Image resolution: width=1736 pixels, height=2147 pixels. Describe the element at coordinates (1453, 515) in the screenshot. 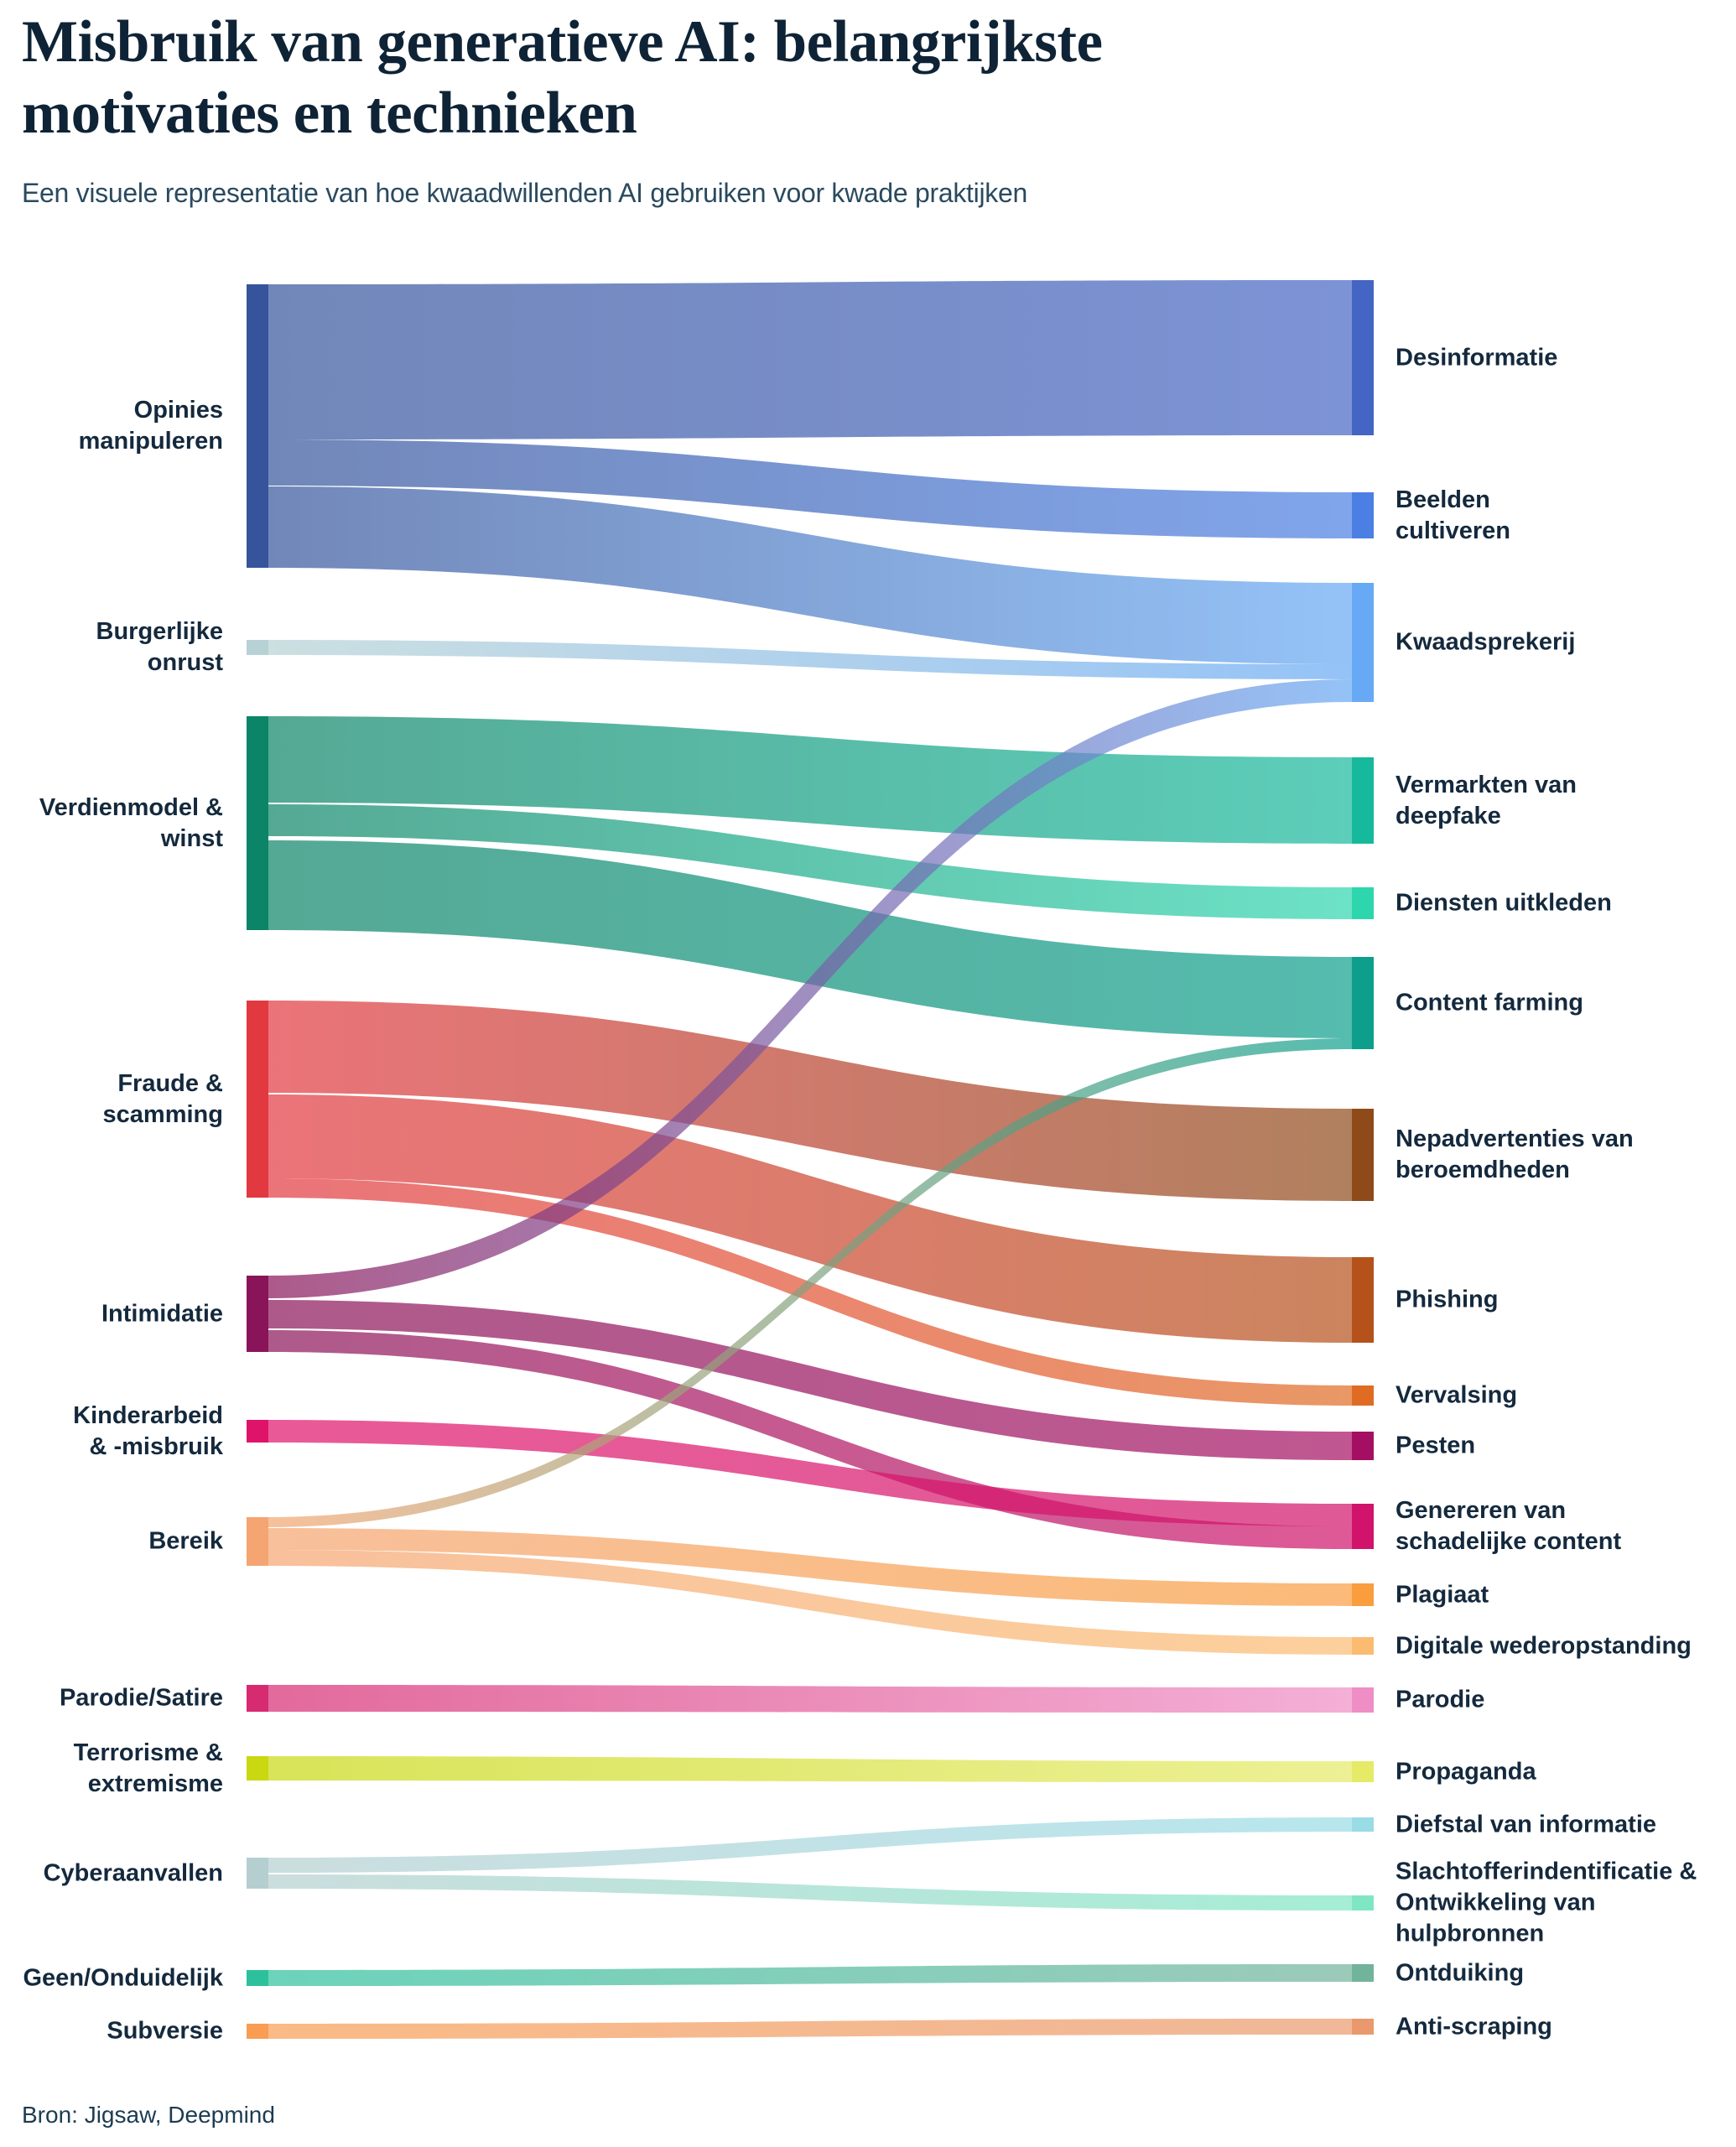

I see `node-label-beelden-cultiveren: Beelden cultiveren` at that location.